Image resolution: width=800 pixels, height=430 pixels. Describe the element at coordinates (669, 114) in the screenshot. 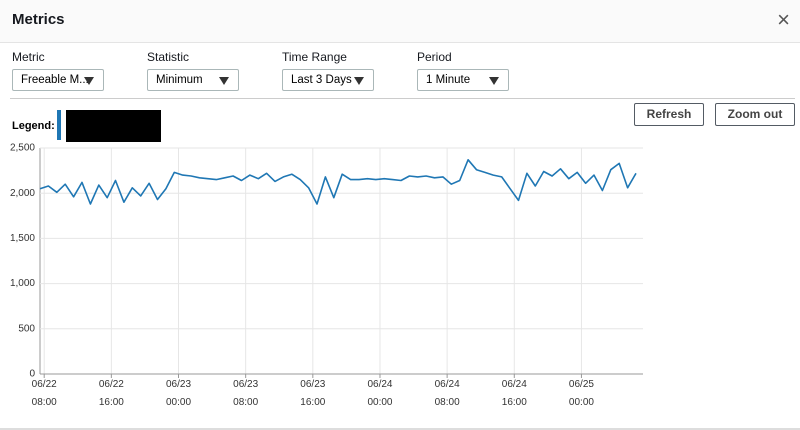

I see `refresh-button: Refresh` at that location.